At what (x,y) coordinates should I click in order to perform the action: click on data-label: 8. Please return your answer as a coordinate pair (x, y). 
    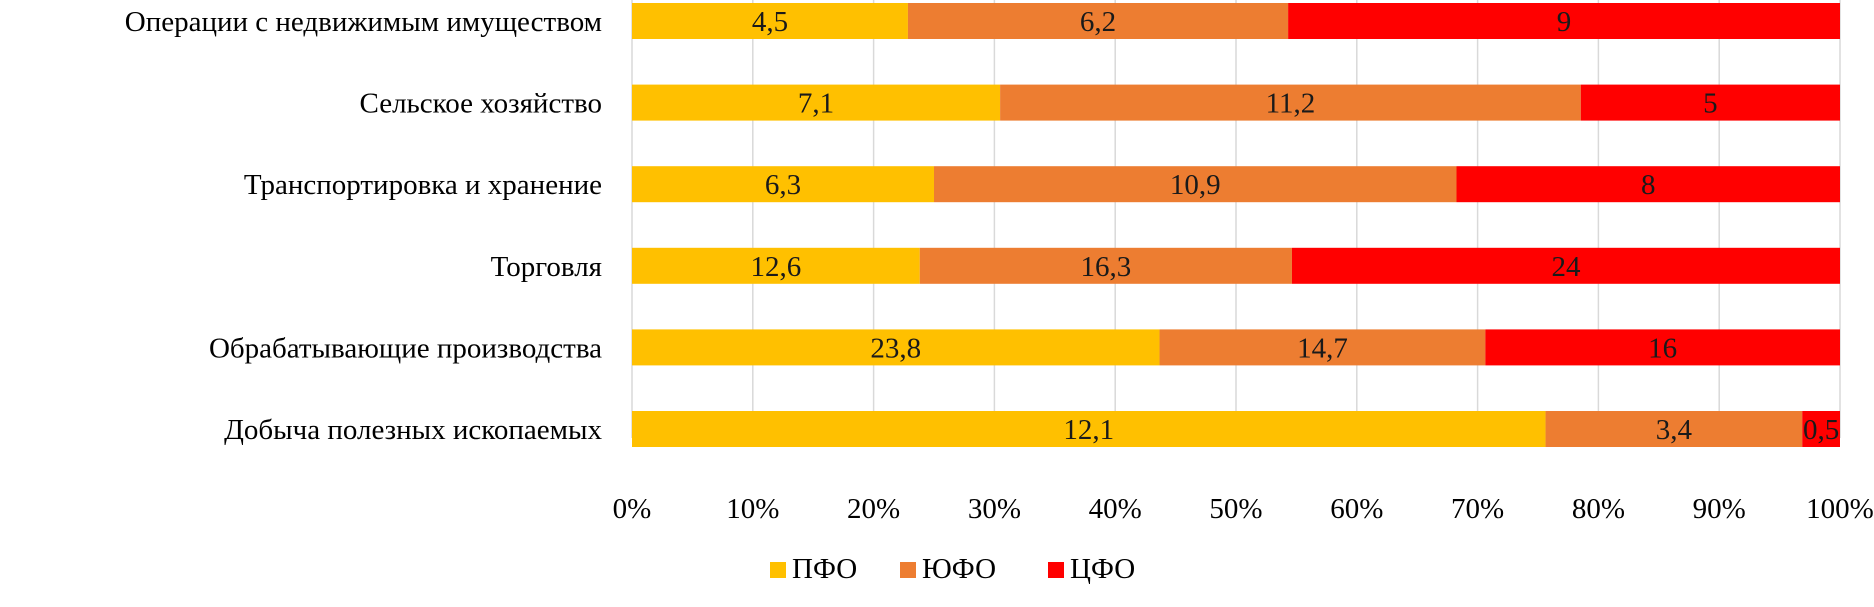
    Looking at the image, I should click on (1648, 185).